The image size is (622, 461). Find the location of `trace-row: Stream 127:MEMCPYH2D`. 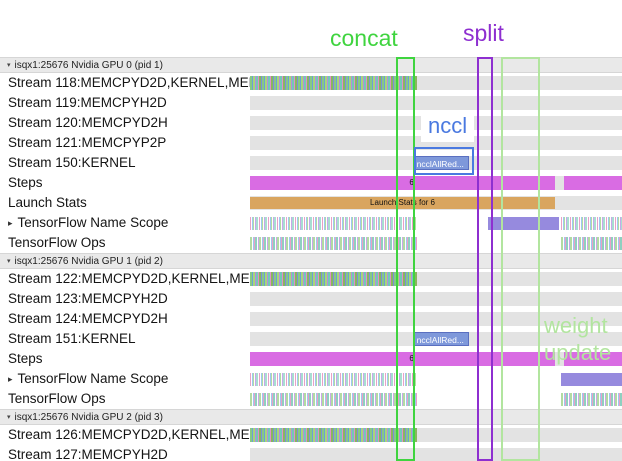

trace-row: Stream 127:MEMCPYH2D is located at coordinates (311, 453).